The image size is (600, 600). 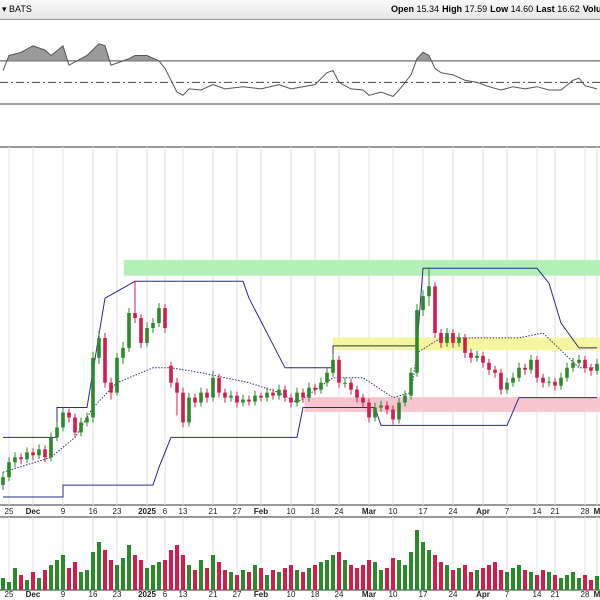 What do you see at coordinates (237, 511) in the screenshot?
I see `x-tick-label: 27` at bounding box center [237, 511].